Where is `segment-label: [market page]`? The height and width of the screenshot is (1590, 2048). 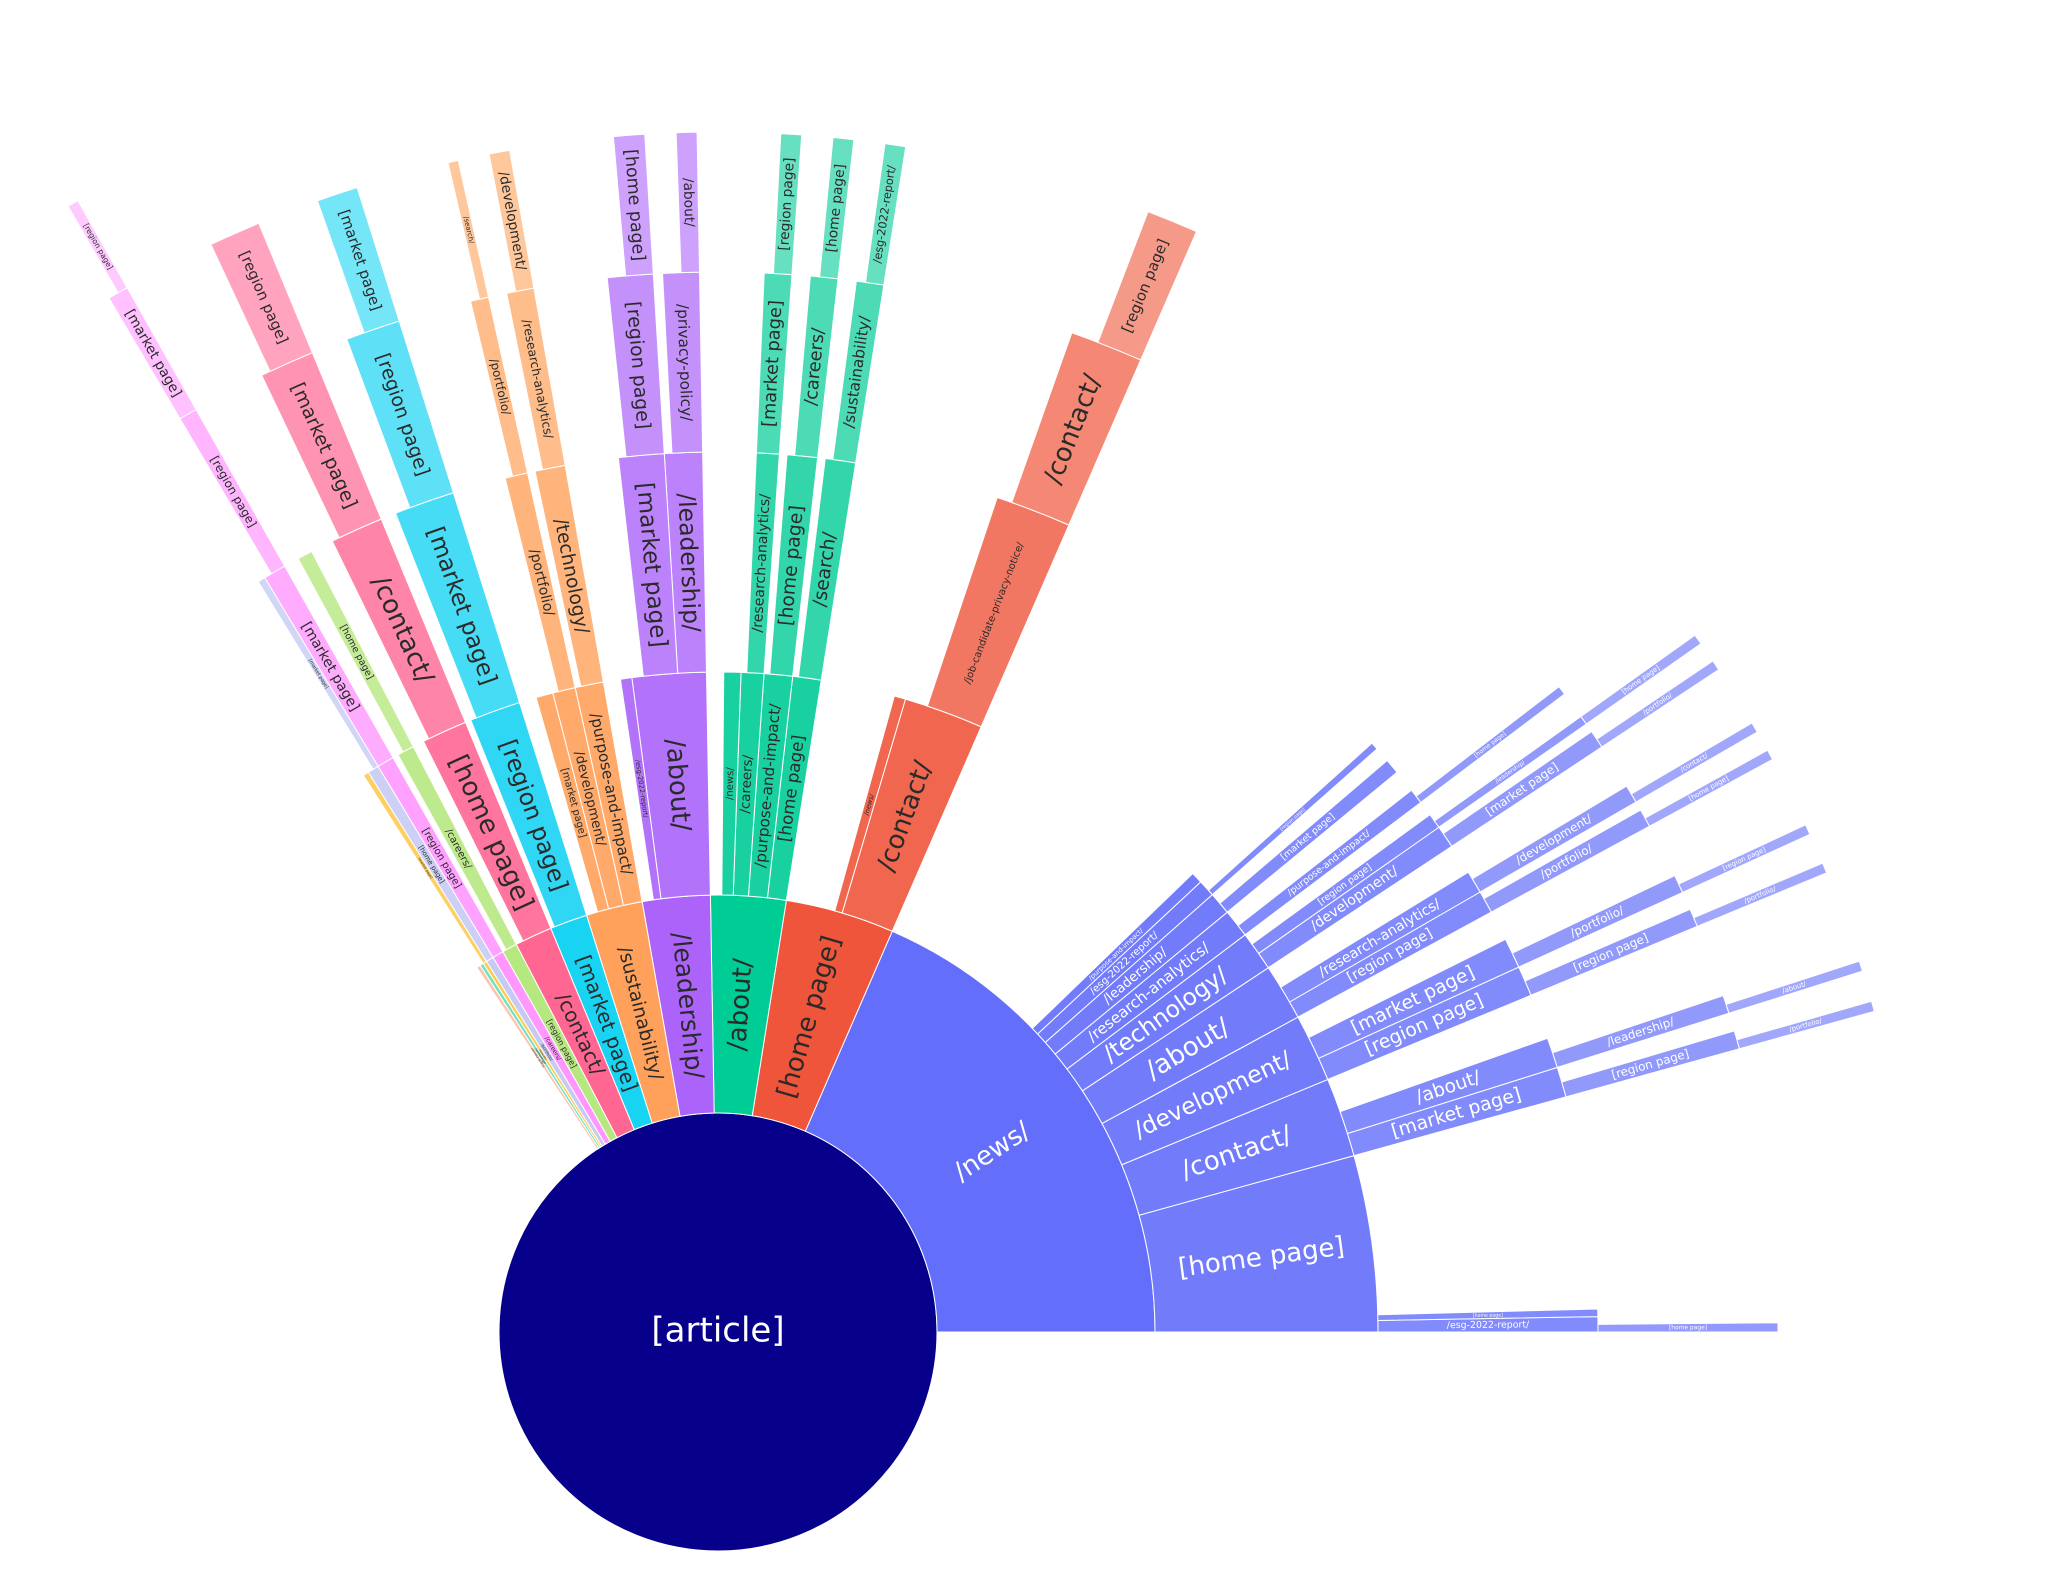
segment-label: [market page] is located at coordinates (152, 353).